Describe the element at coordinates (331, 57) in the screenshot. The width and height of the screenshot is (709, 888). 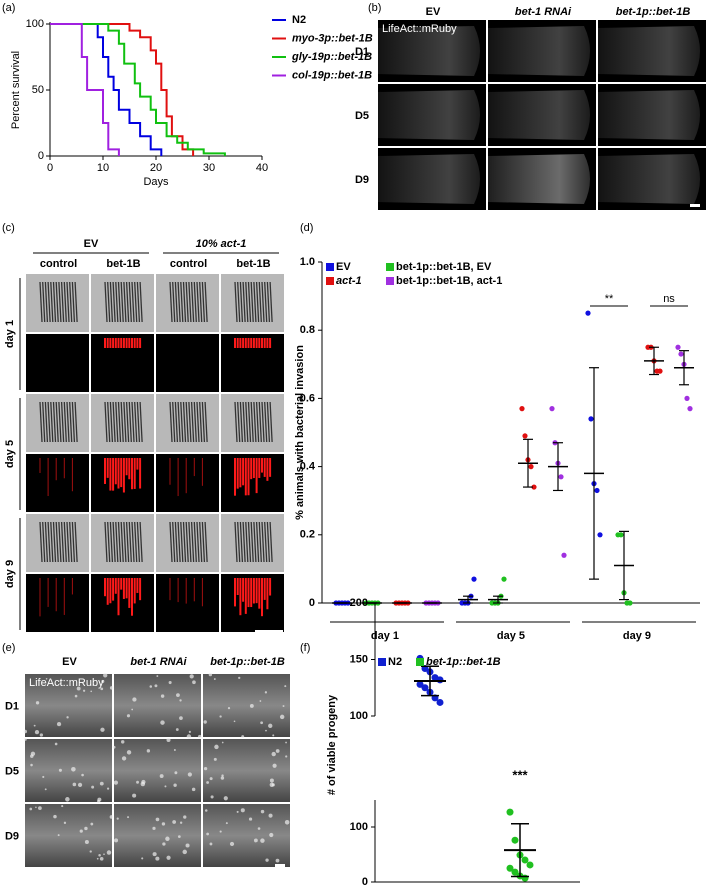
I see `legend-label: gly-19p::bet-1B` at that location.